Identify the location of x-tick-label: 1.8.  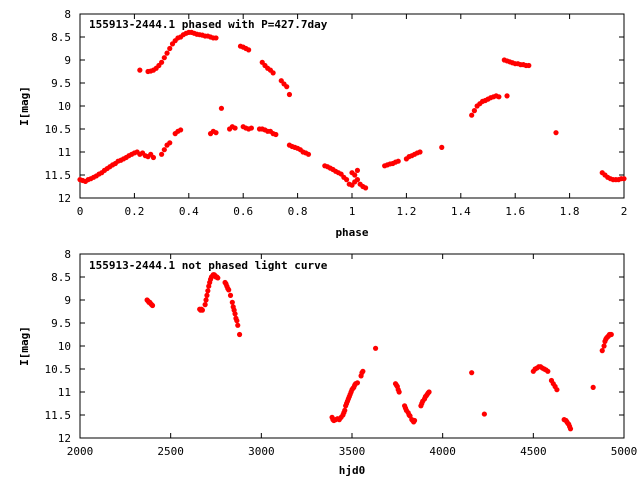
(570, 211).